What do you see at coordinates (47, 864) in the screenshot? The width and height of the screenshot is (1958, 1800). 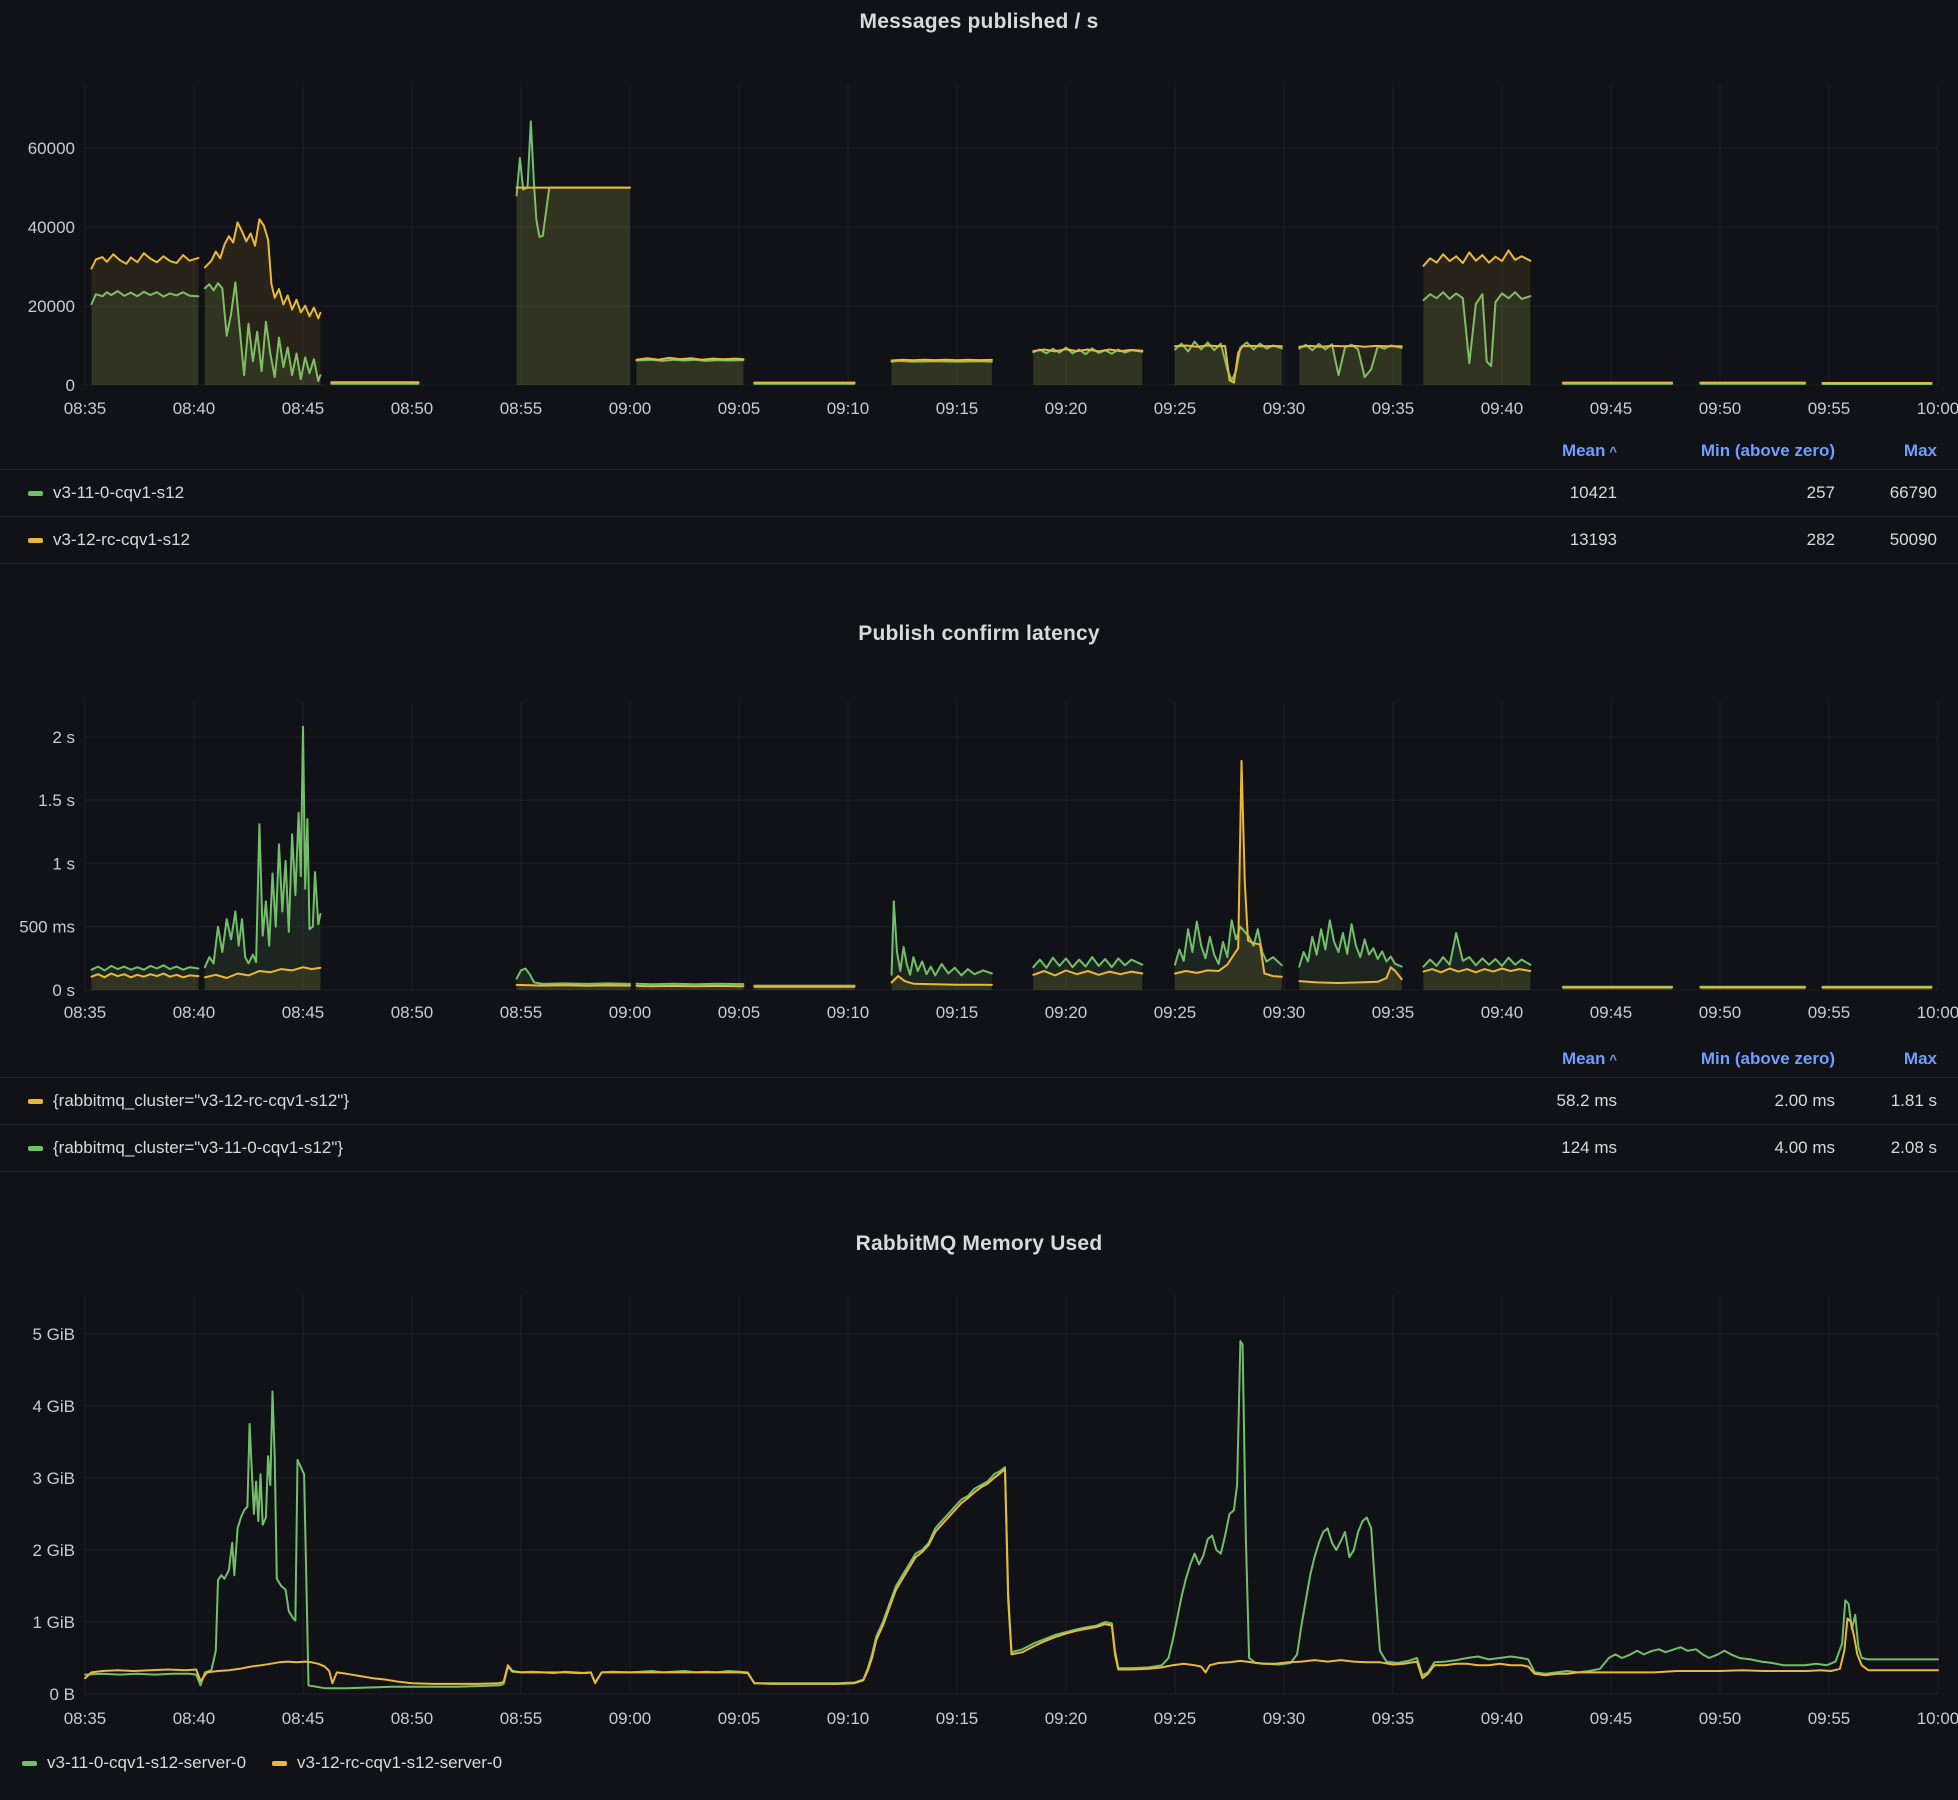 I see `y-axis-labels: 0 s 500 ms 1 s 1.5 s 2 s` at bounding box center [47, 864].